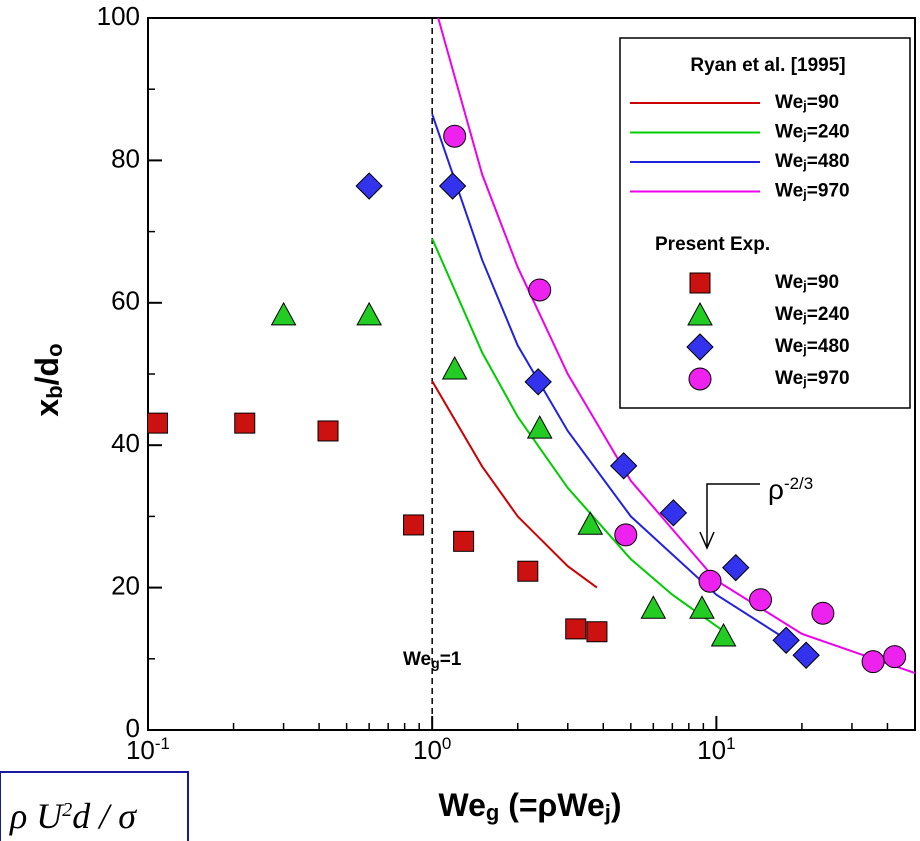  Describe the element at coordinates (432, 660) in the screenshot. I see `reference-label: Weg=1` at that location.